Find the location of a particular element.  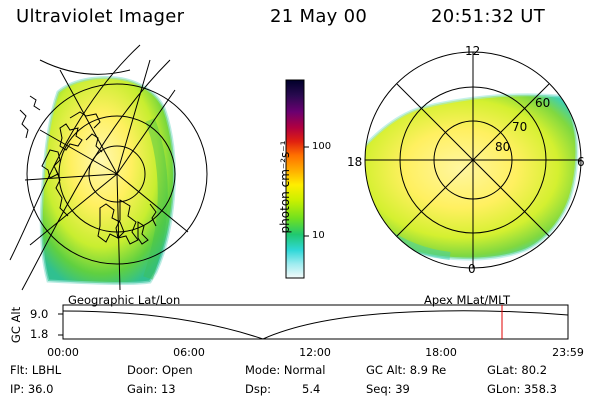

glon-readout: GLon: 358.3 is located at coordinates (522, 389).